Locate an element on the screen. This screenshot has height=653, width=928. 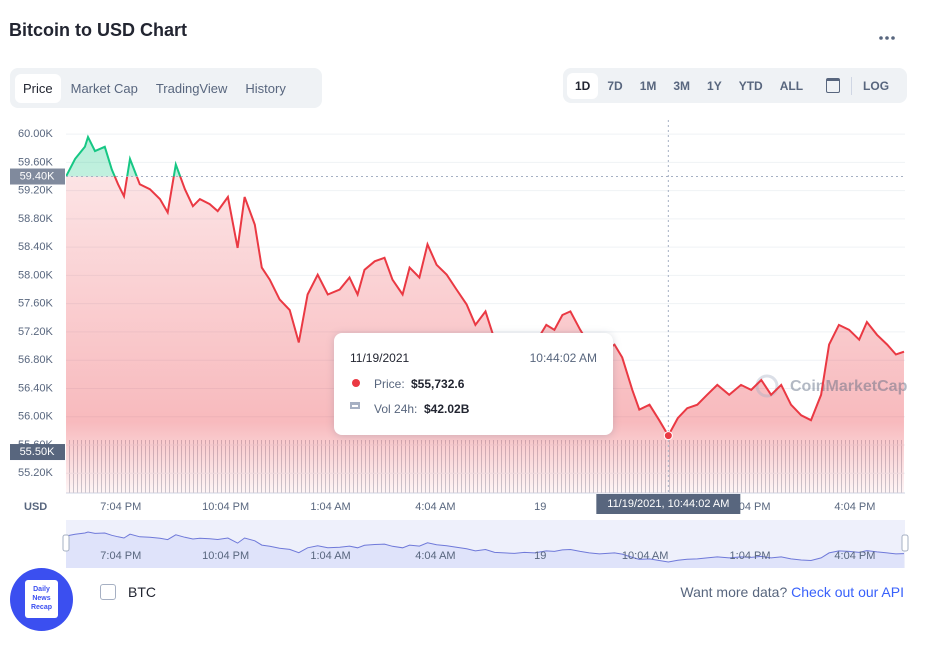
navigator-tick-label: 1:04 PM is located at coordinates (750, 556).